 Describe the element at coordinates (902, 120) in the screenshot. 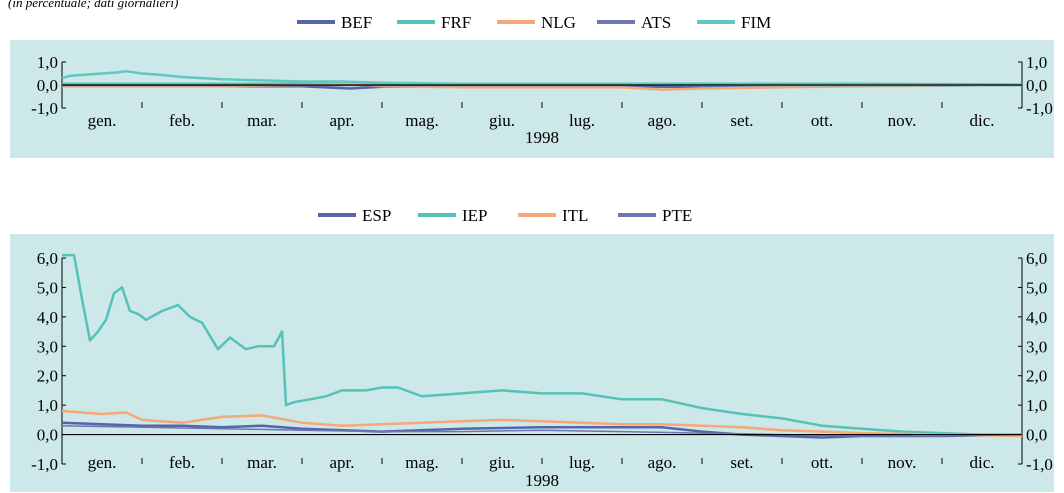

I see `chart1-x-tick-label: nov.` at that location.